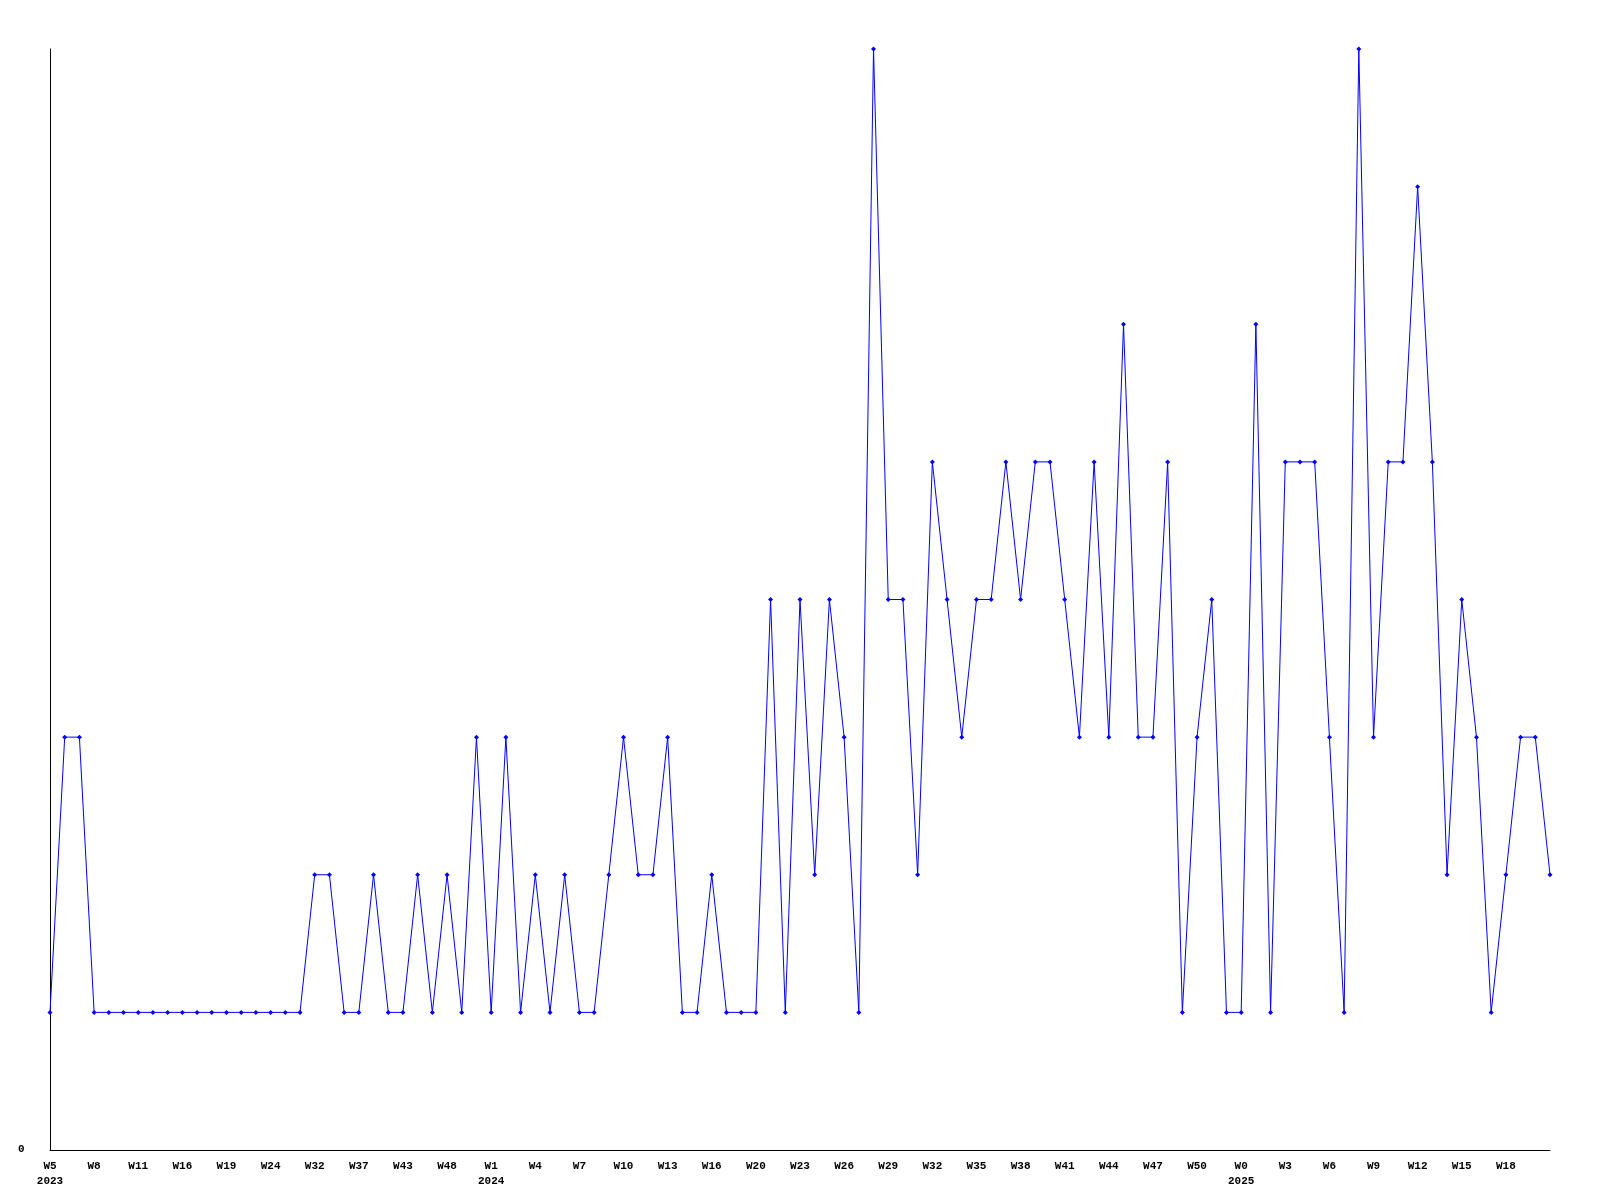  What do you see at coordinates (21, 1148) in the screenshot?
I see `text: 0` at bounding box center [21, 1148].